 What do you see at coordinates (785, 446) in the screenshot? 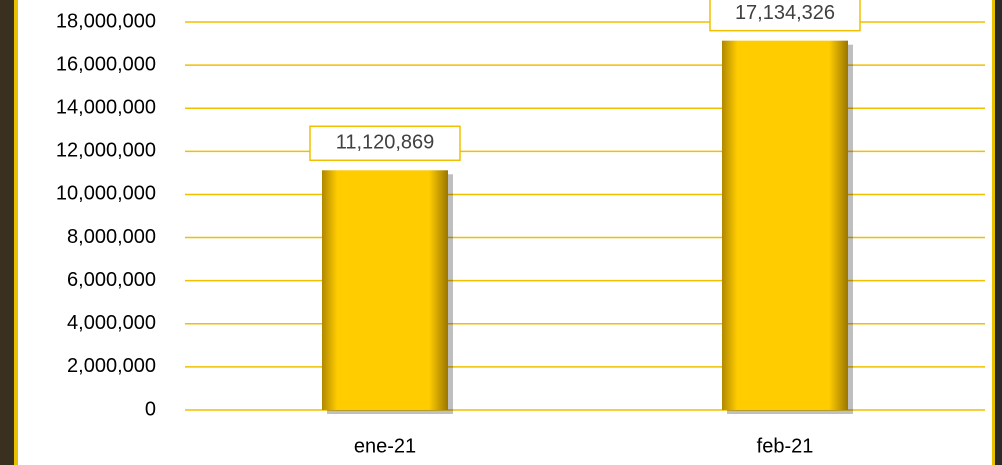
I see `x-tick-label: feb-21` at bounding box center [785, 446].